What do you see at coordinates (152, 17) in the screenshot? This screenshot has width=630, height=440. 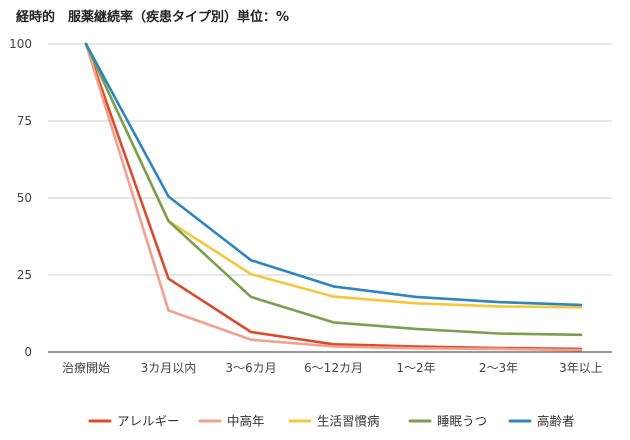 I see `chart-title: 経時的 服薬継続率（疾患タイプ別）単位：%` at bounding box center [152, 17].